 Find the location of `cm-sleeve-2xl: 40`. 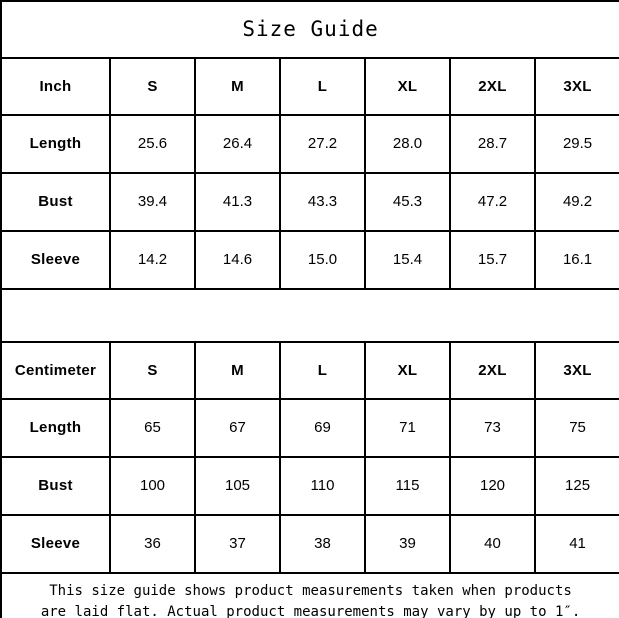

cm-sleeve-2xl: 40 is located at coordinates (492, 544).